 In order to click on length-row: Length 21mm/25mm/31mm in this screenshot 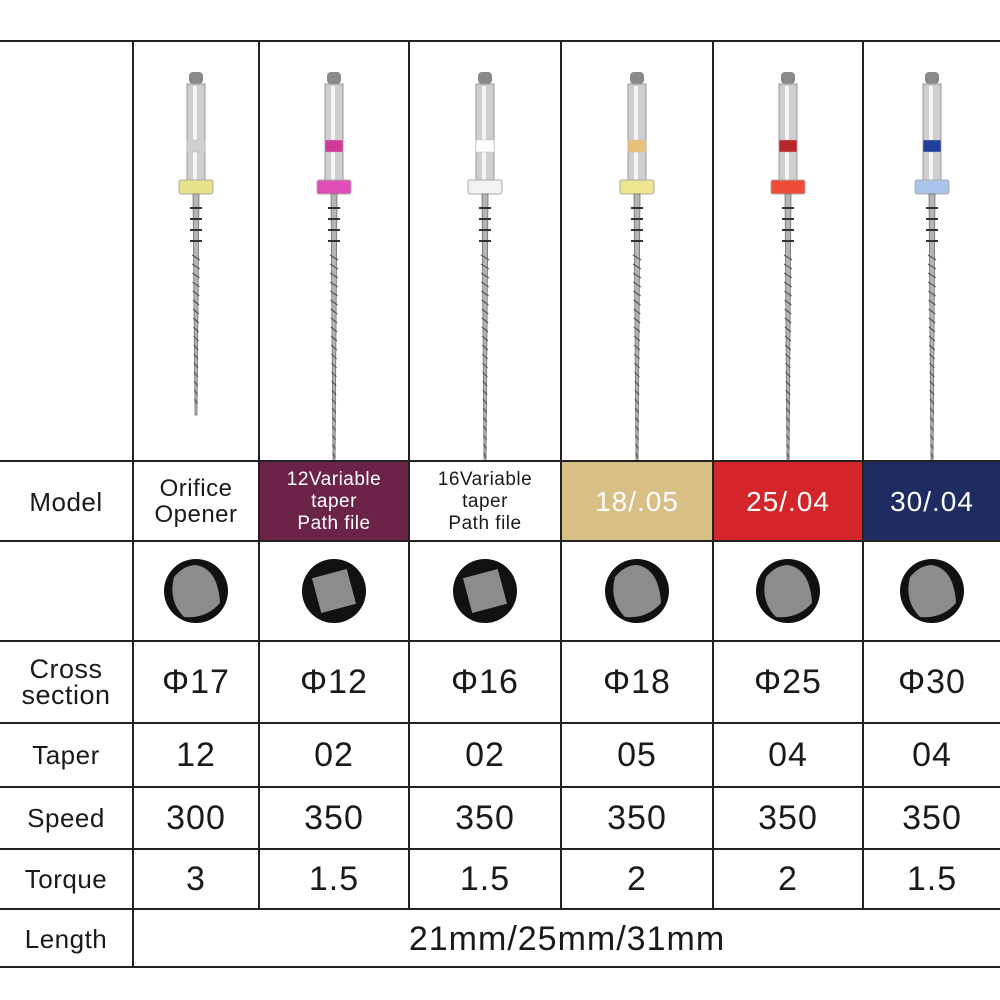, I will do `click(500, 939)`.